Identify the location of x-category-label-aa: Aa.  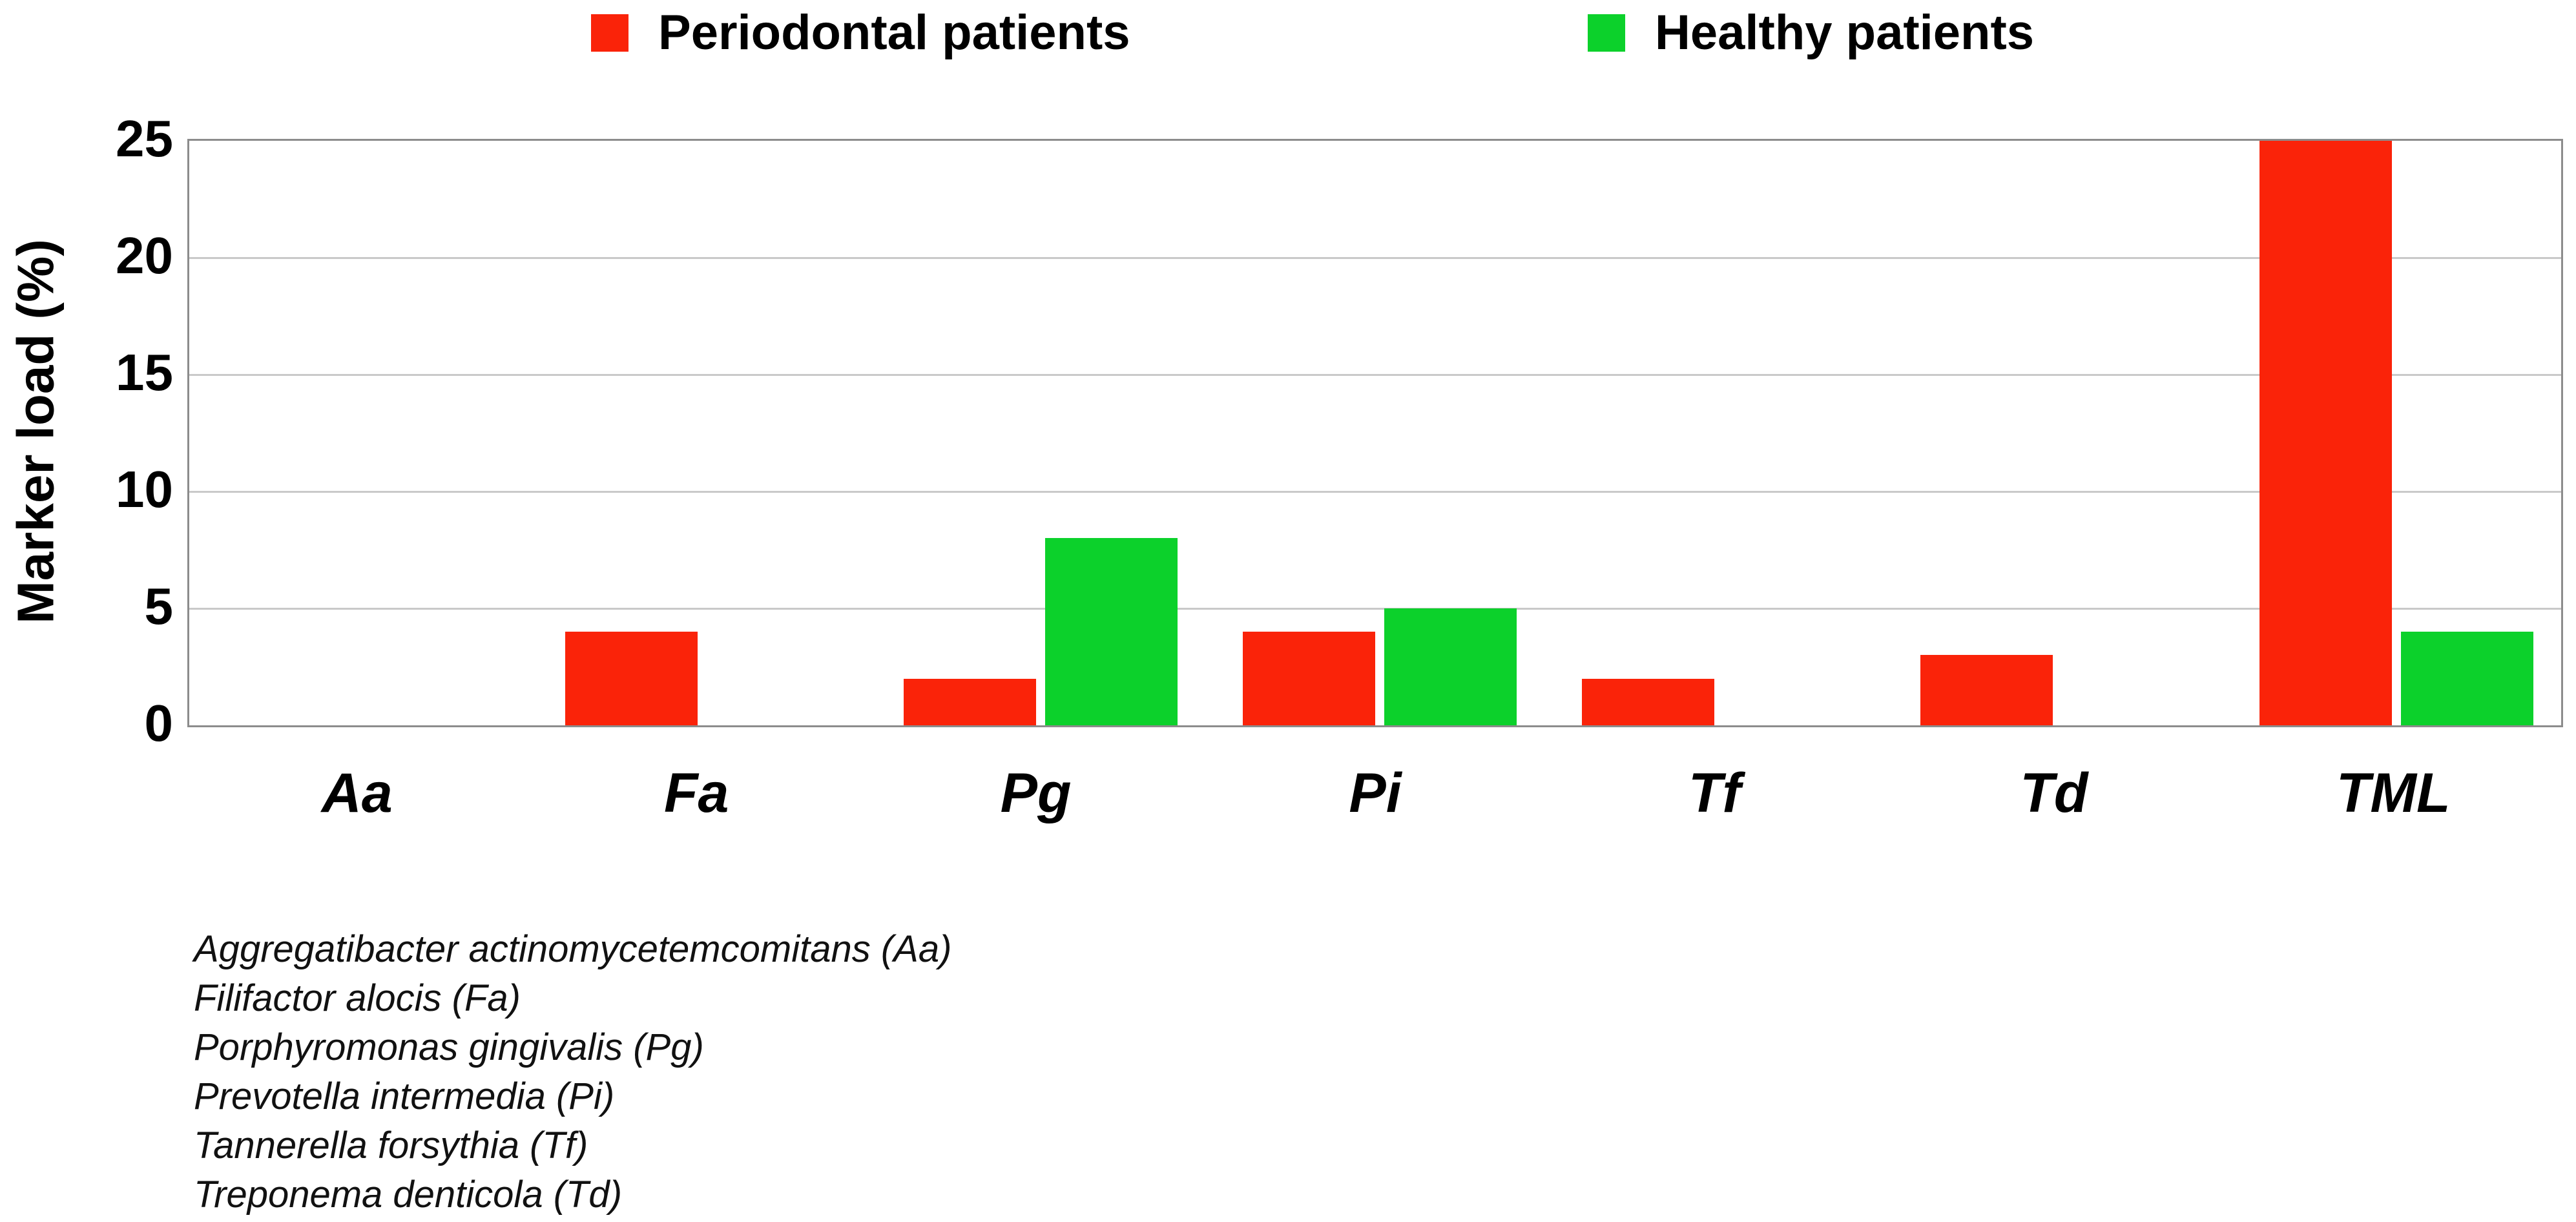
(357, 793).